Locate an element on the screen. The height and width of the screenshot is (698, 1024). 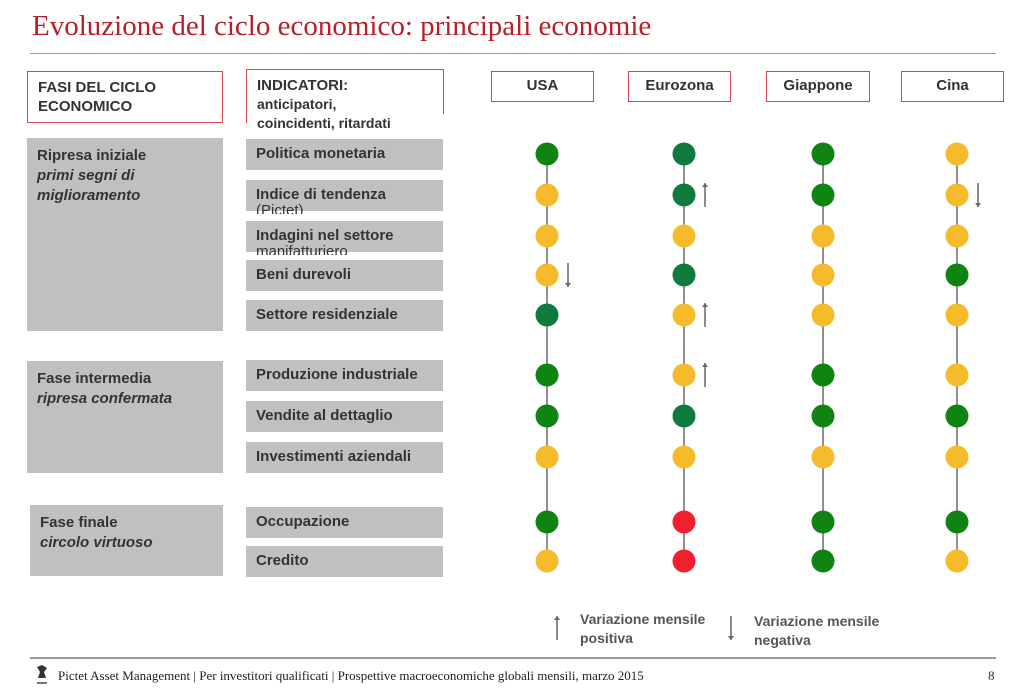
indicator-label: Beni durevoli is located at coordinates (304, 274).